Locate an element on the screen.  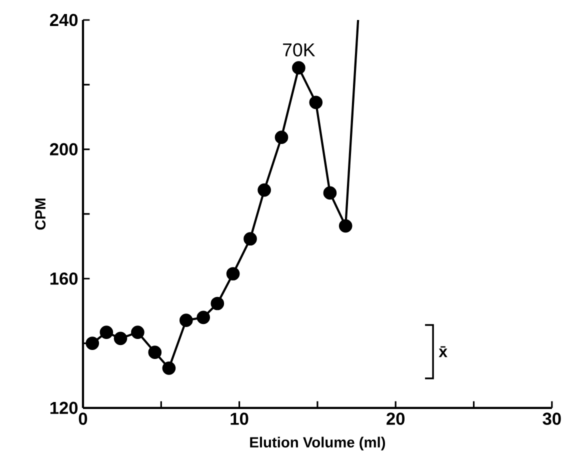
y-tick-label: 240 is located at coordinates (64, 20).